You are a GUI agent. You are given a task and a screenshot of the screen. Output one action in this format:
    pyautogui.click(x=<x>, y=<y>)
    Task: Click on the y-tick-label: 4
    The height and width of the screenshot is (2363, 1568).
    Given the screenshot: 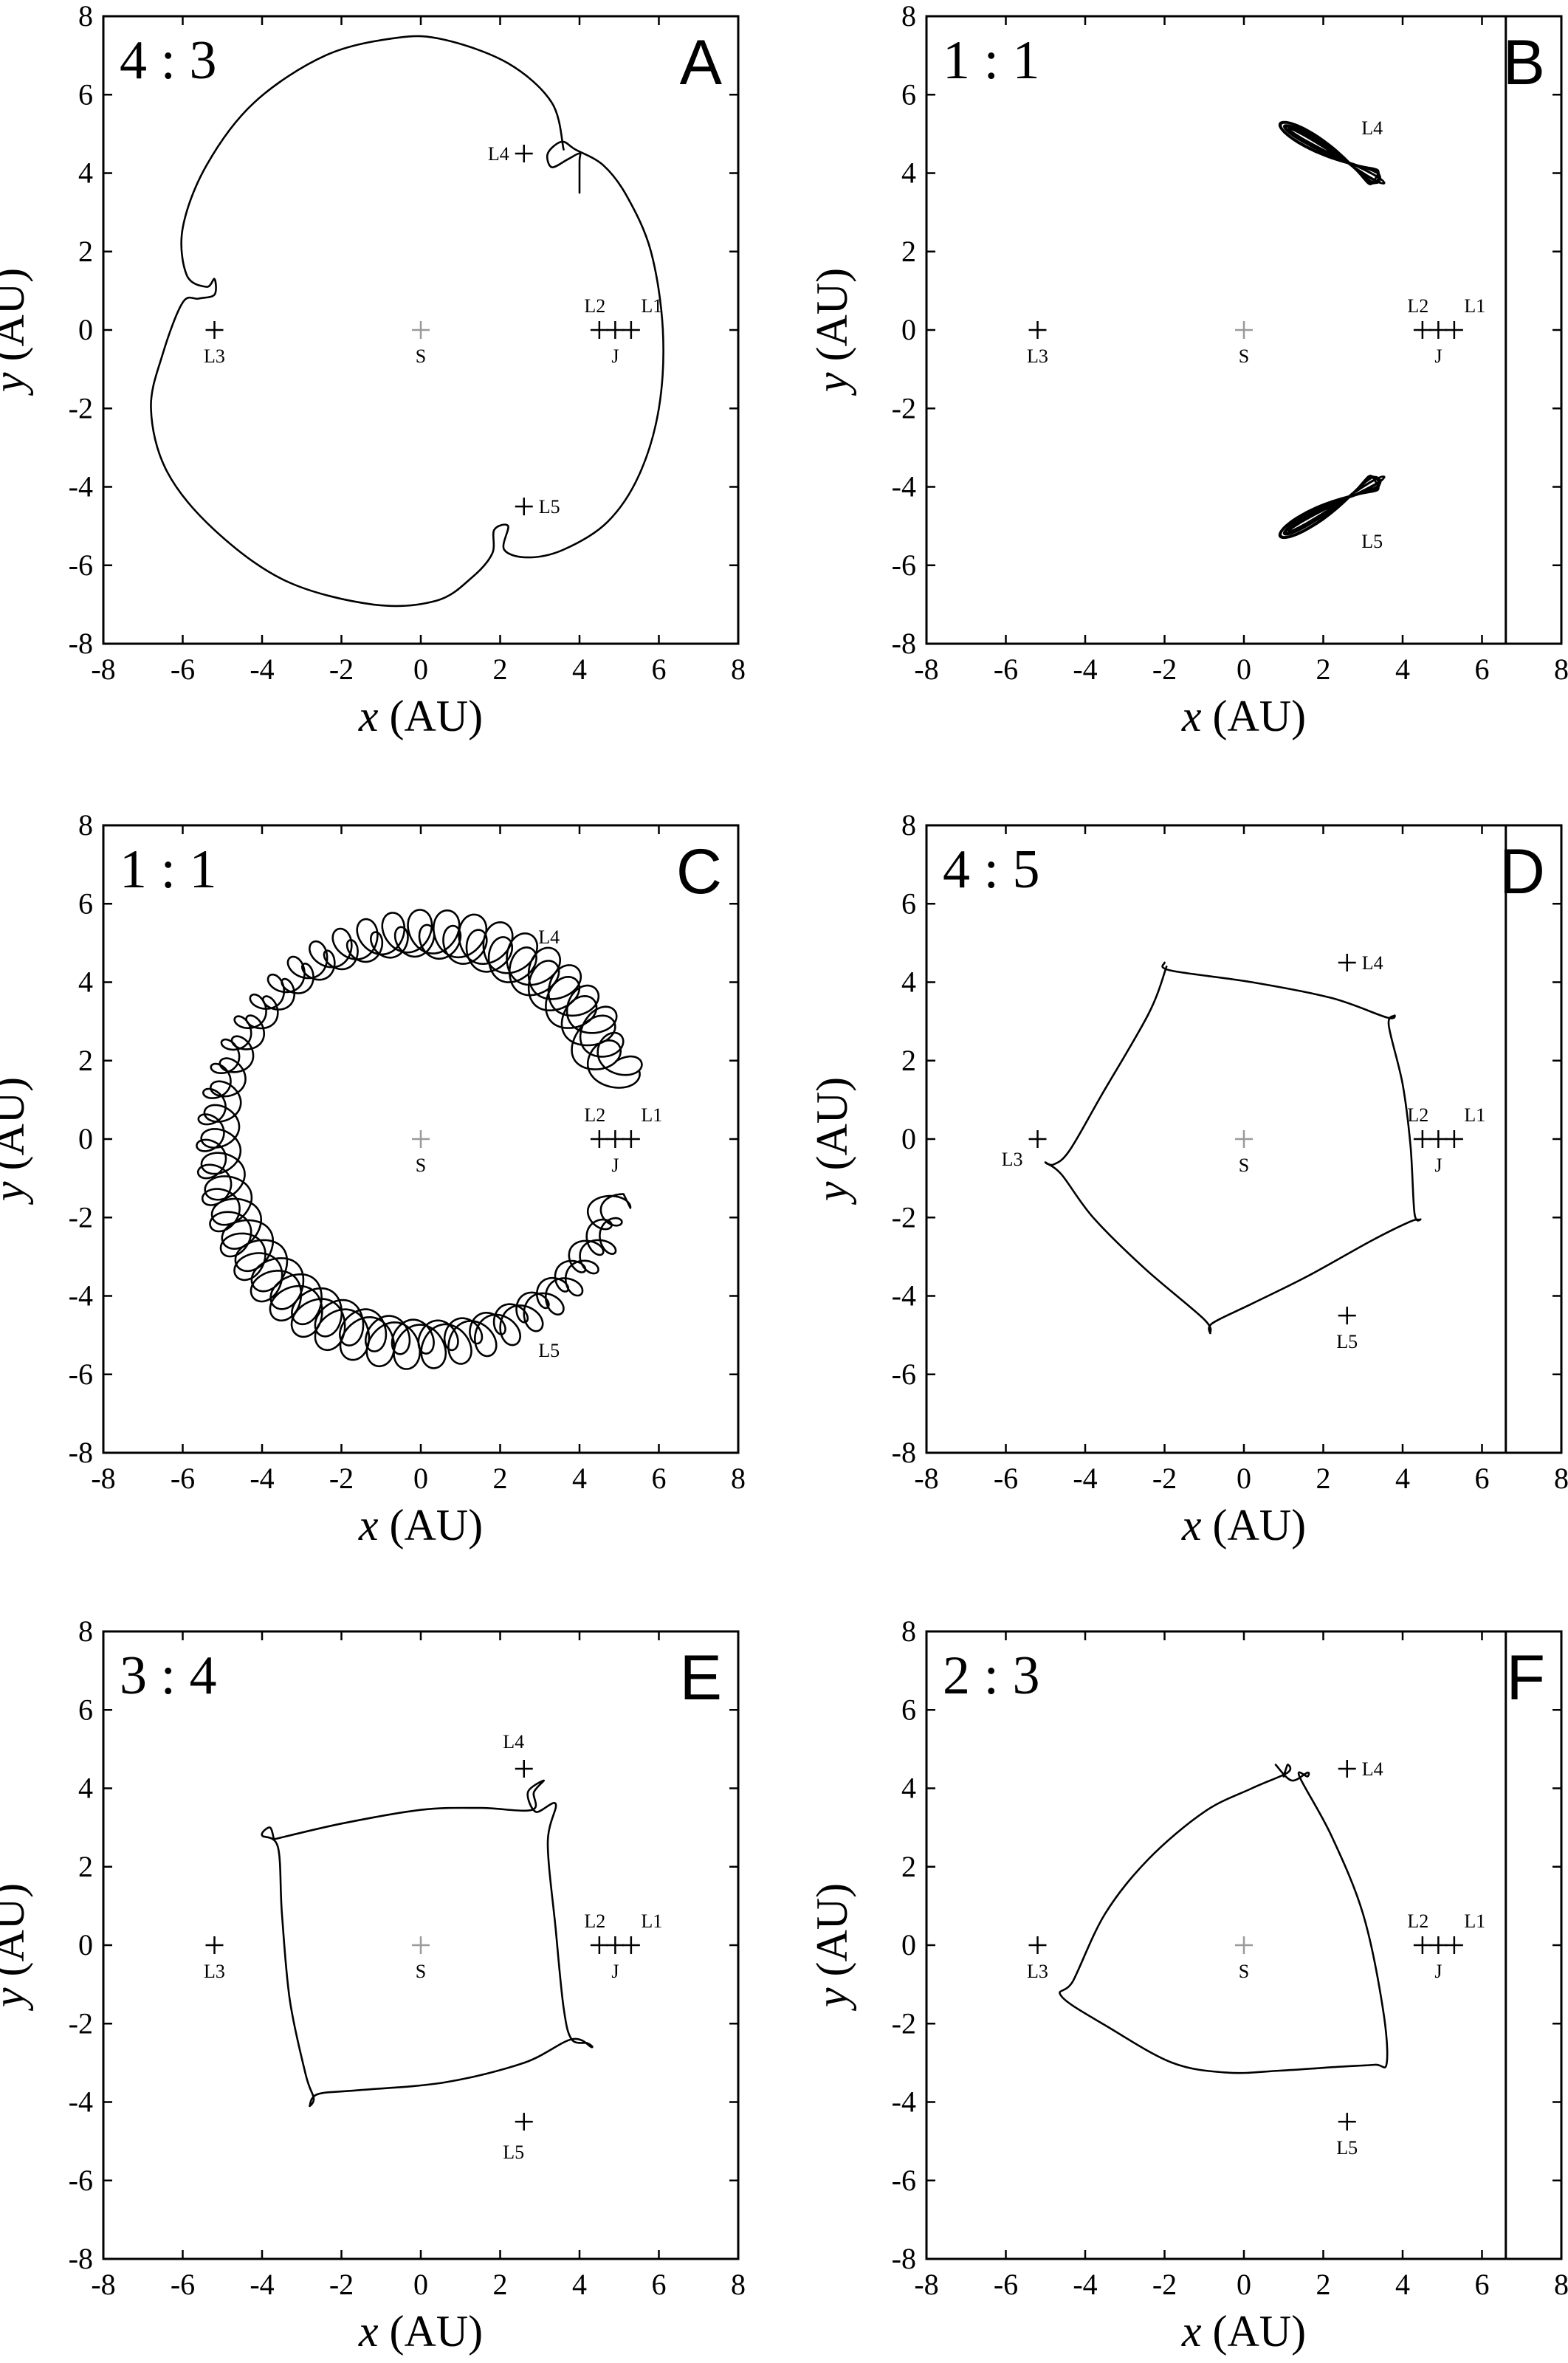 What is the action you would take?
    pyautogui.click(x=909, y=173)
    